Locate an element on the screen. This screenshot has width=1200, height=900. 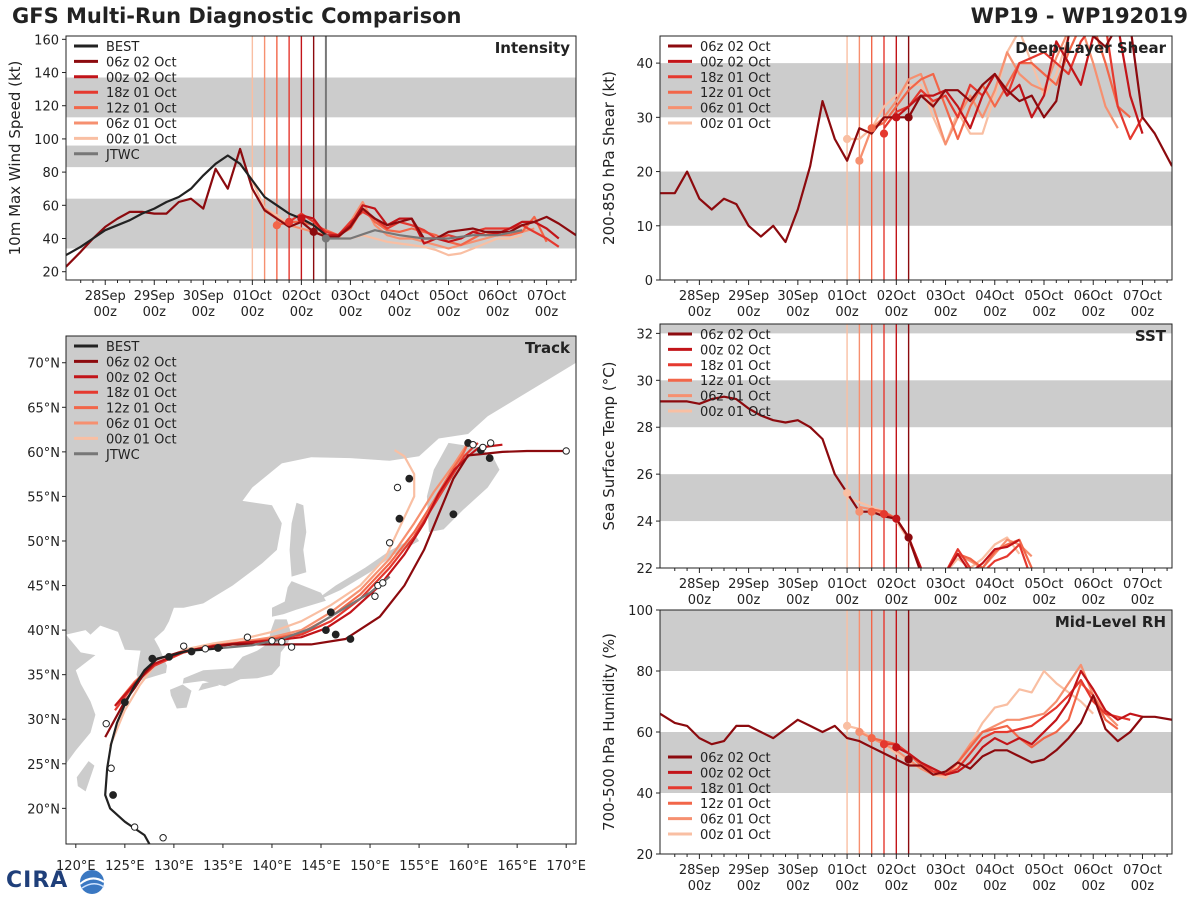
land-kyushu is located at coordinates (181, 696).